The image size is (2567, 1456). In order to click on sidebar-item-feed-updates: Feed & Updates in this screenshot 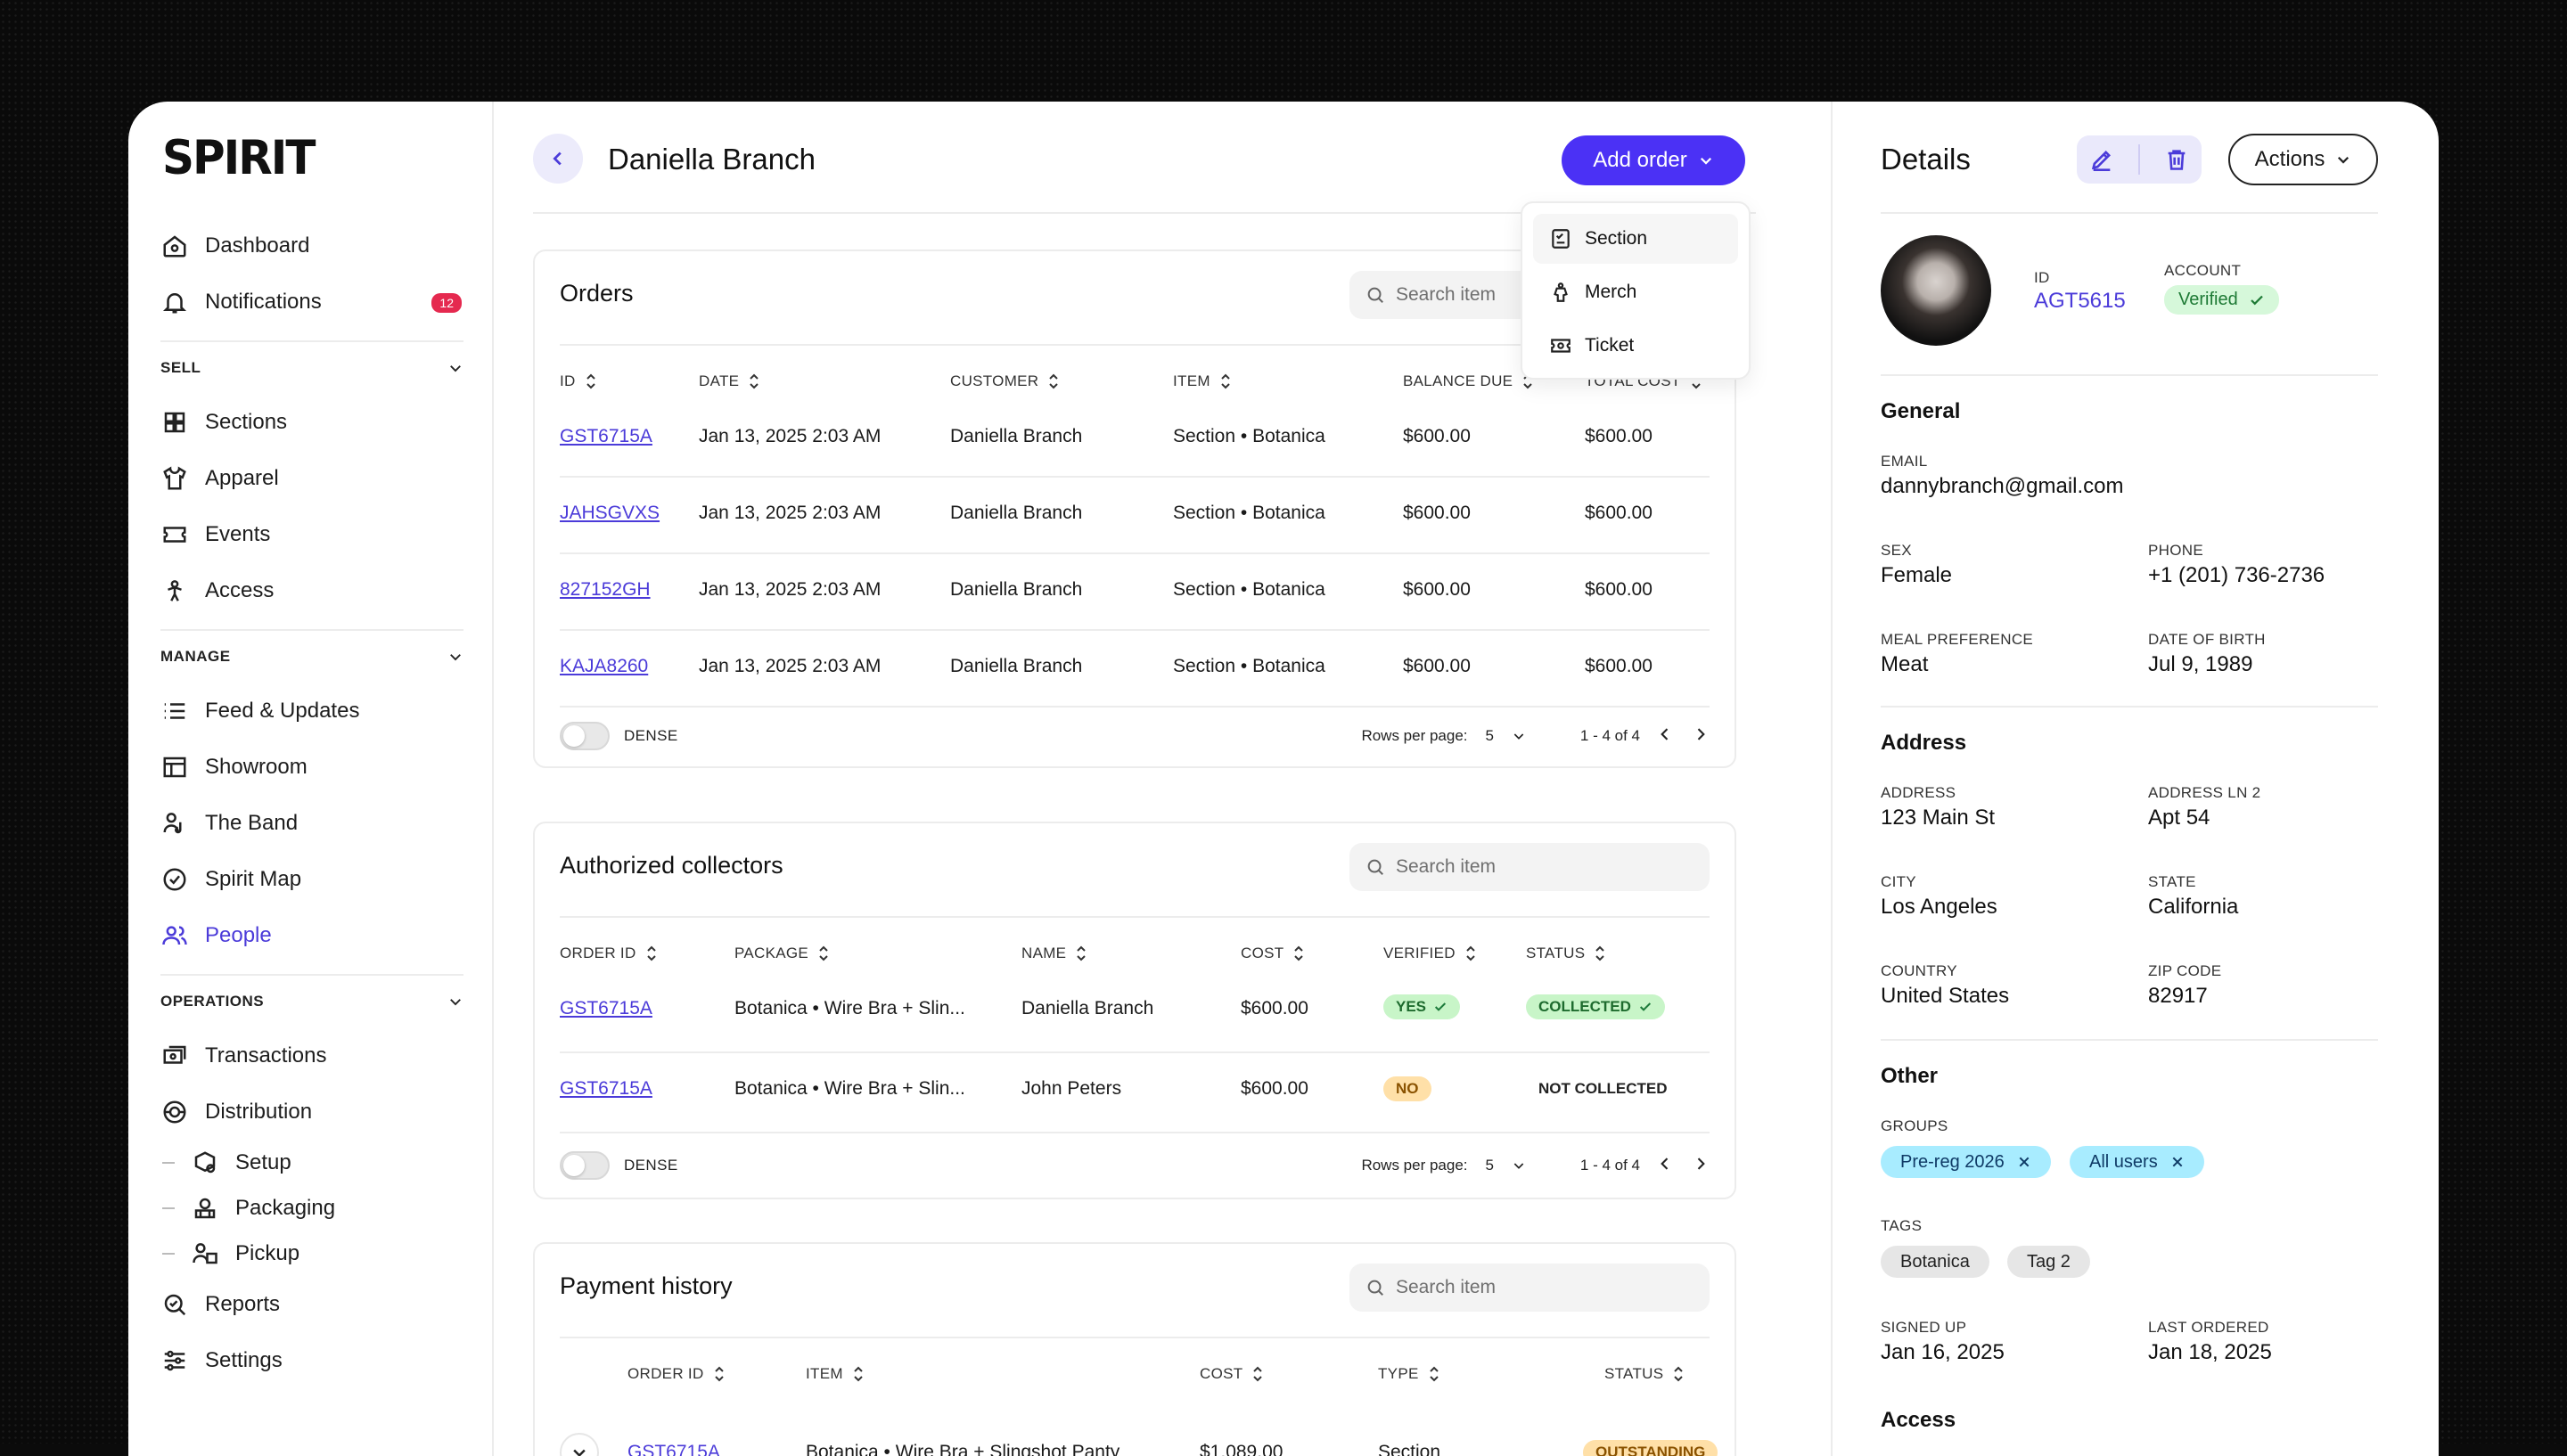, I will do `click(311, 711)`.